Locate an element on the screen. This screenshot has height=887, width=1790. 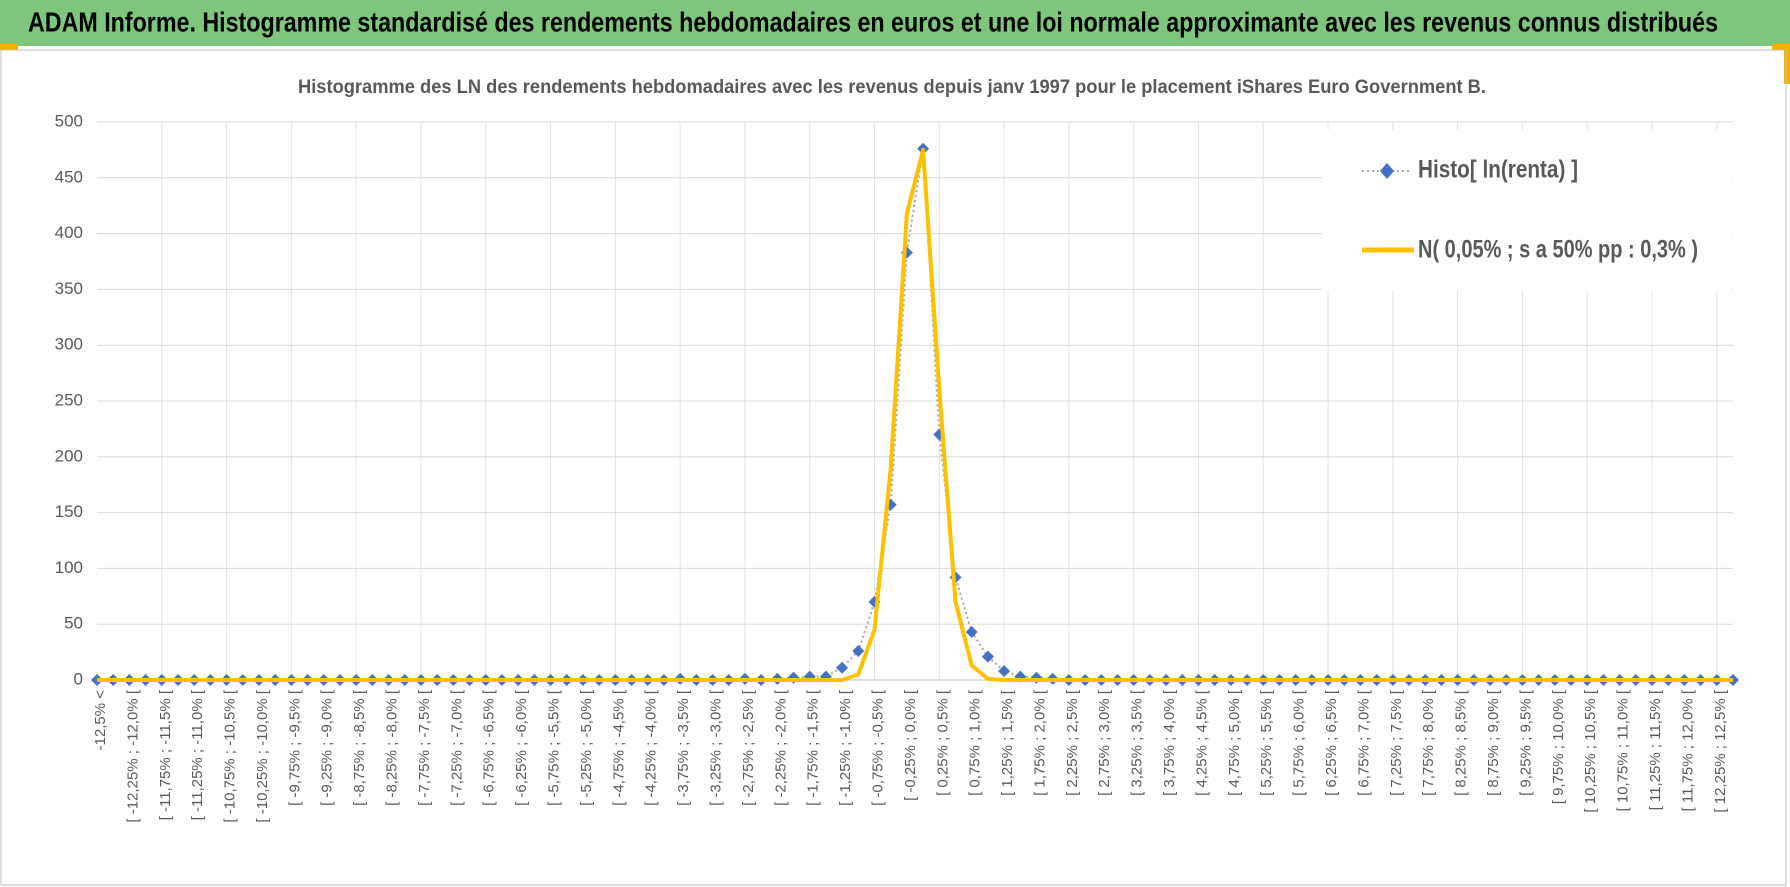
x-tick-label: [ 7,25% ; 7,5% [ is located at coordinates (1396, 742).